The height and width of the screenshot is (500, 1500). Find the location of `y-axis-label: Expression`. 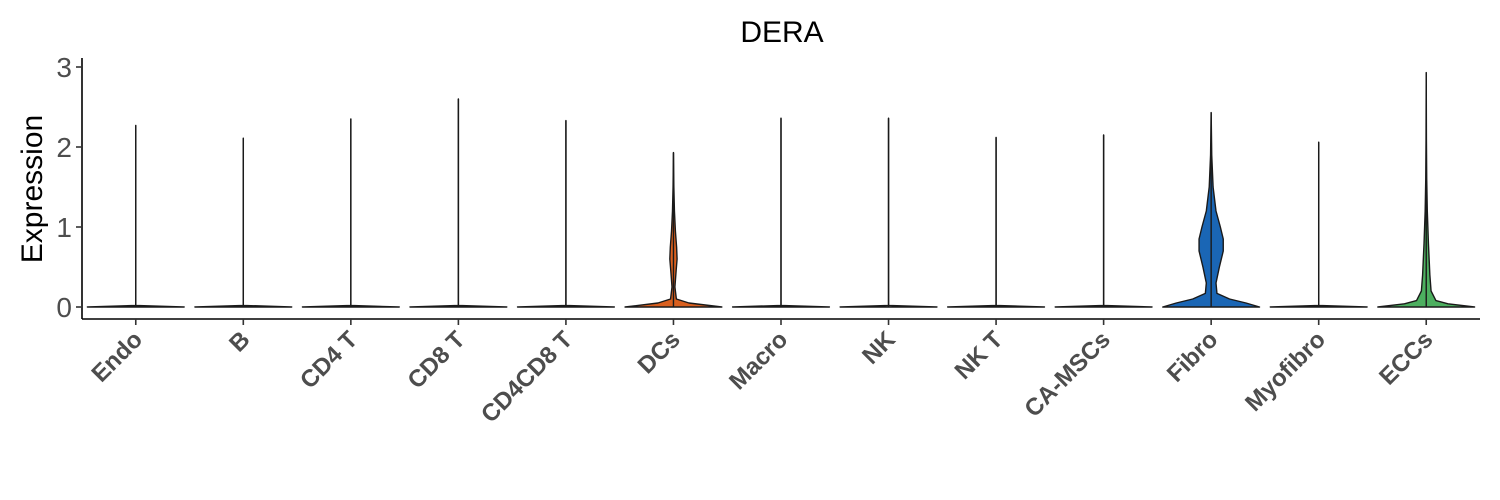

y-axis-label: Expression is located at coordinates (32, 189).